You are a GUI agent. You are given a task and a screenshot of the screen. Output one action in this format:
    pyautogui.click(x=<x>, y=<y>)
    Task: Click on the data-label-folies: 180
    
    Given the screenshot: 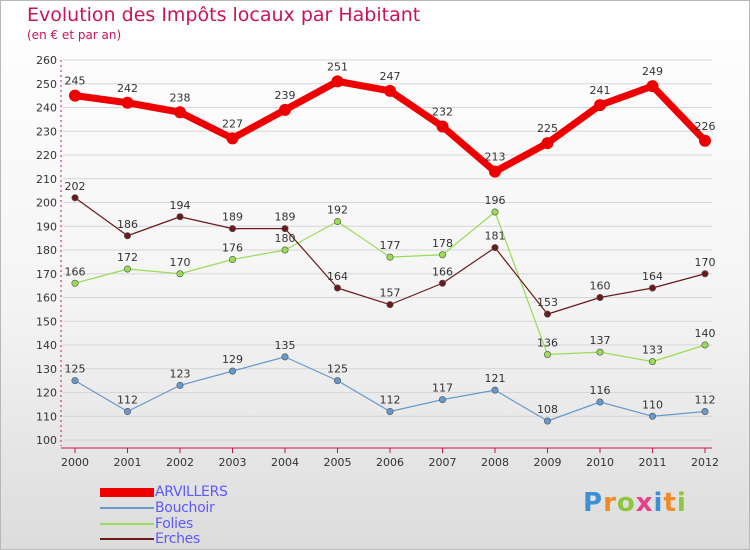 What is the action you would take?
    pyautogui.click(x=285, y=238)
    